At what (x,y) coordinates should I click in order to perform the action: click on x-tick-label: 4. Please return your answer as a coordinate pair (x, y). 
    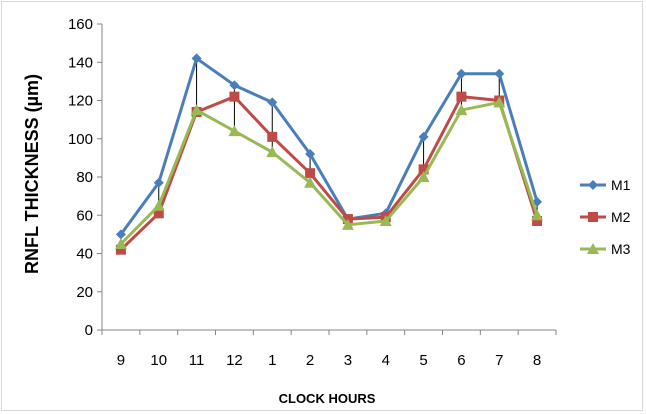
    Looking at the image, I should click on (386, 360).